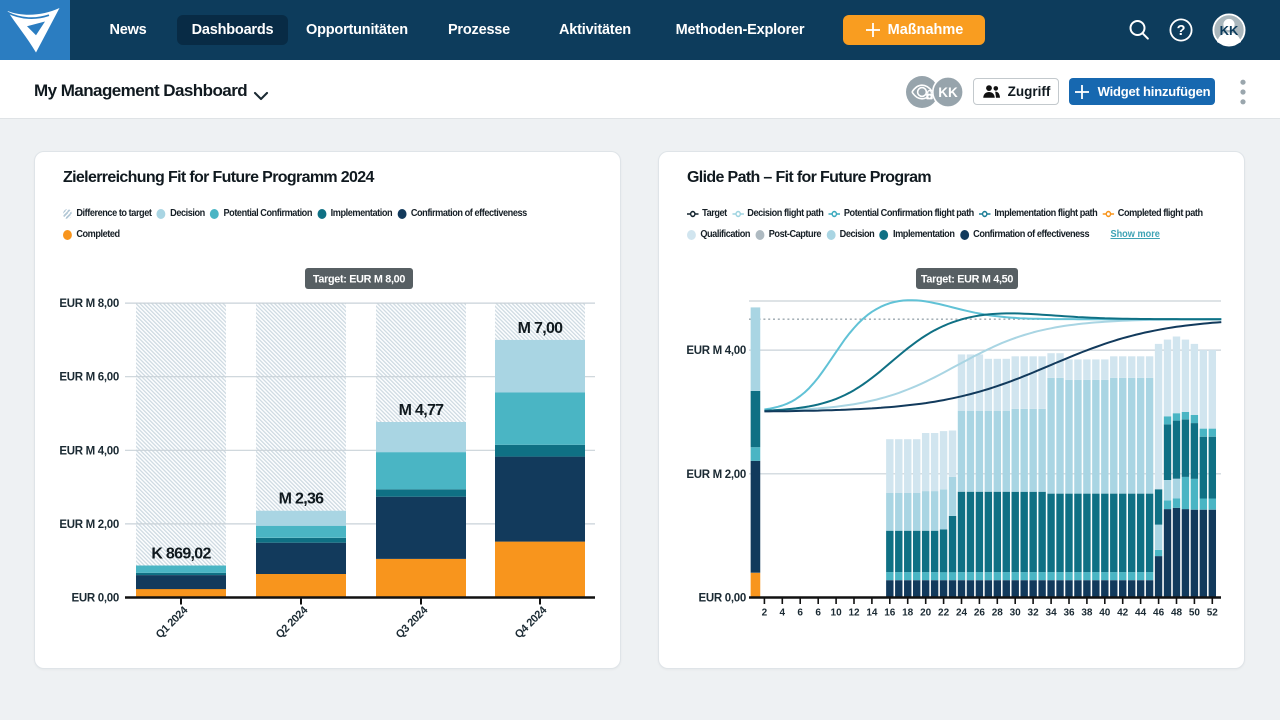 The image size is (1280, 720). Describe the element at coordinates (412, 622) in the screenshot. I see `svg-text: Q3 2024` at that location.